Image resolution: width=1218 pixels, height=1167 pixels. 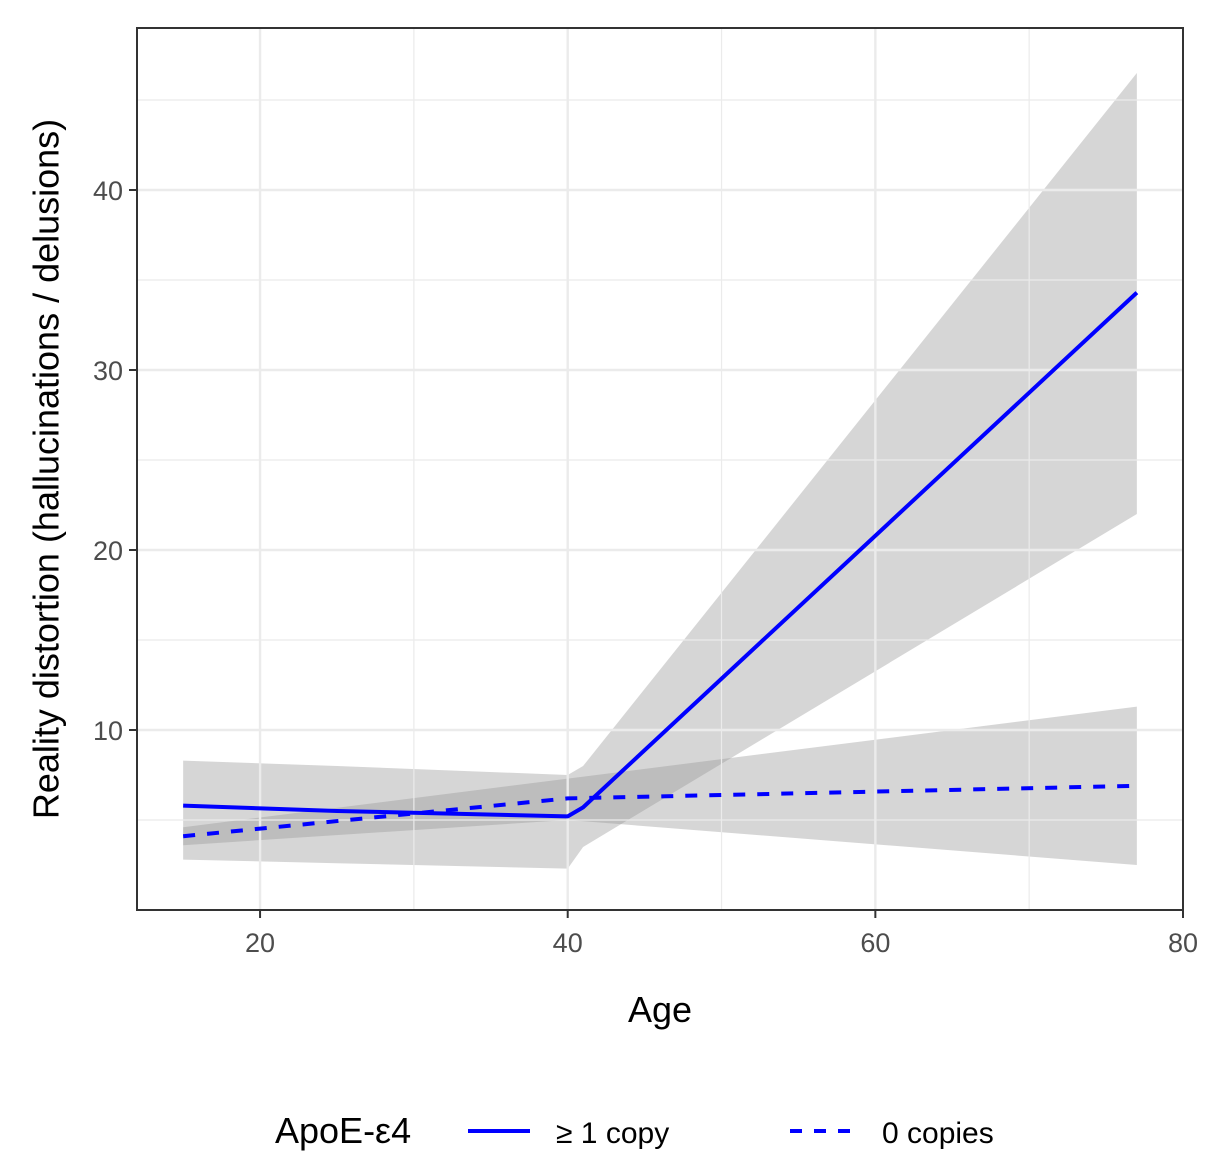 I want to click on y-tick-label: 40, so click(x=108, y=191).